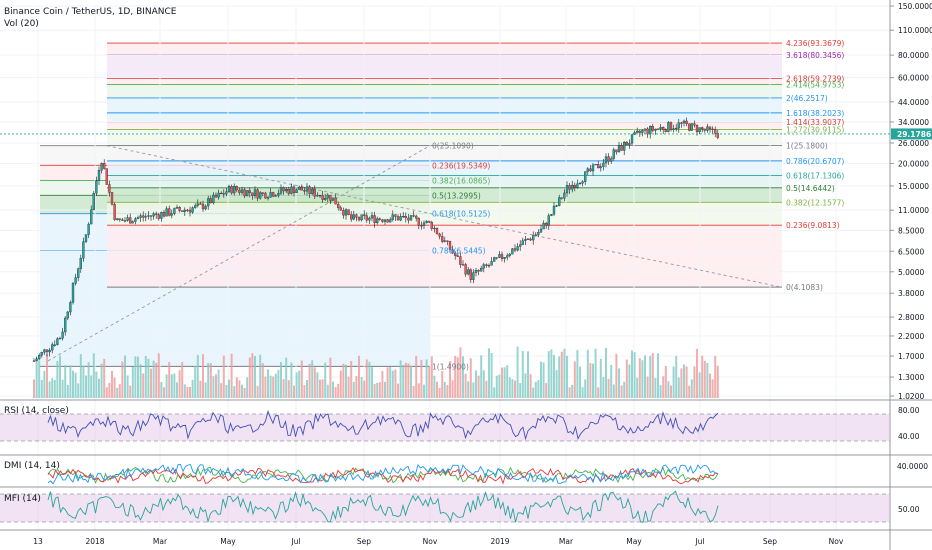 Image resolution: width=932 pixels, height=550 pixels. Describe the element at coordinates (911, 293) in the screenshot. I see `price-tick-label: 3.8000` at that location.